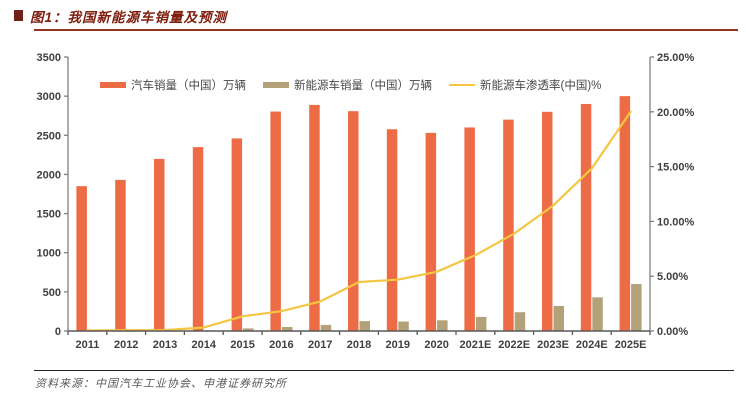  I want to click on bar-auto-sales-2015, so click(237, 234).